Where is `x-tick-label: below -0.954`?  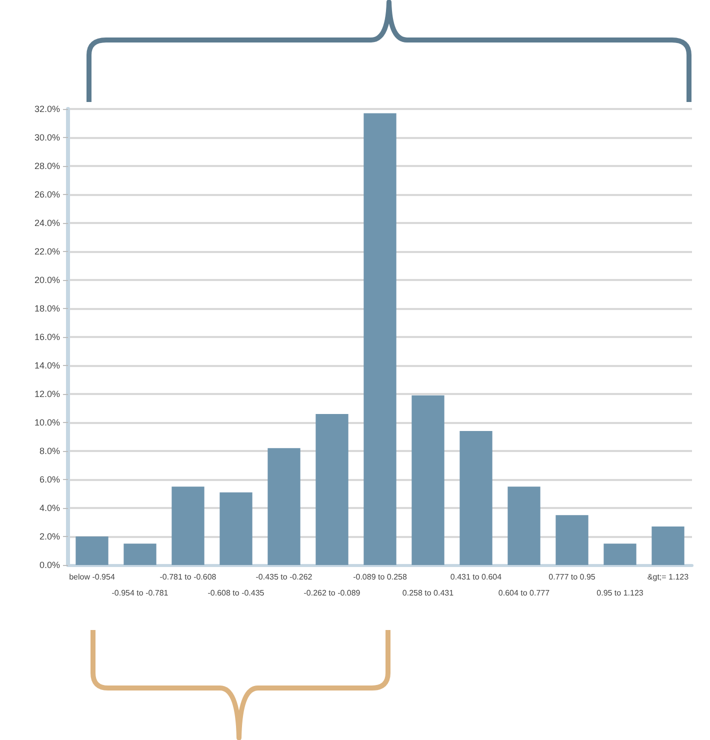
x-tick-label: below -0.954 is located at coordinates (92, 577).